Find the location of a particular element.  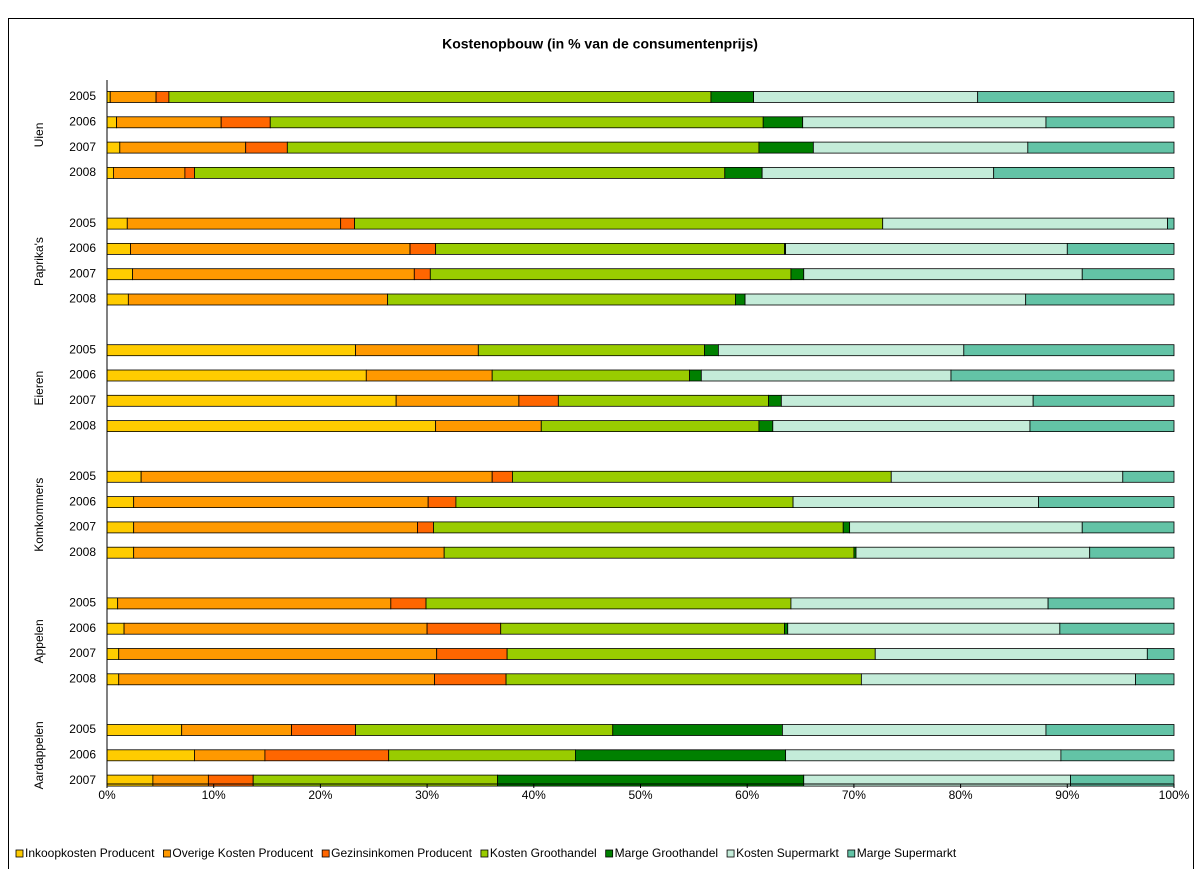

x-tick-label: 80% is located at coordinates (961, 795).